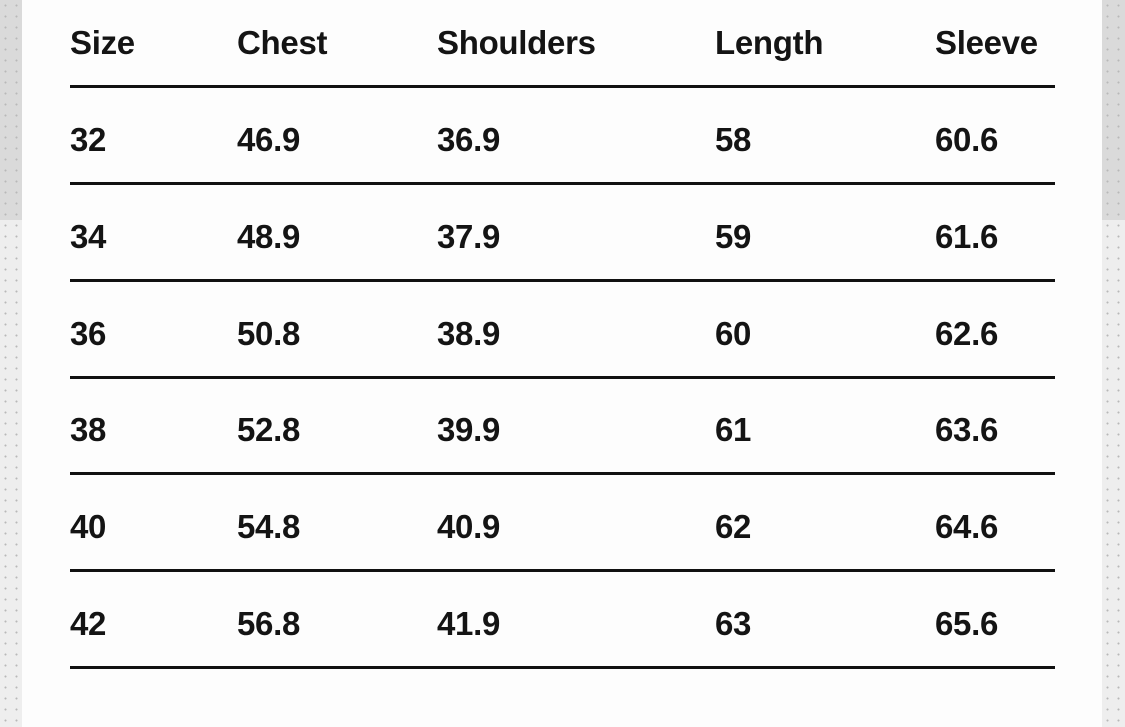 This screenshot has width=1125, height=727. What do you see at coordinates (269, 236) in the screenshot?
I see `cell-chest: 48.9` at bounding box center [269, 236].